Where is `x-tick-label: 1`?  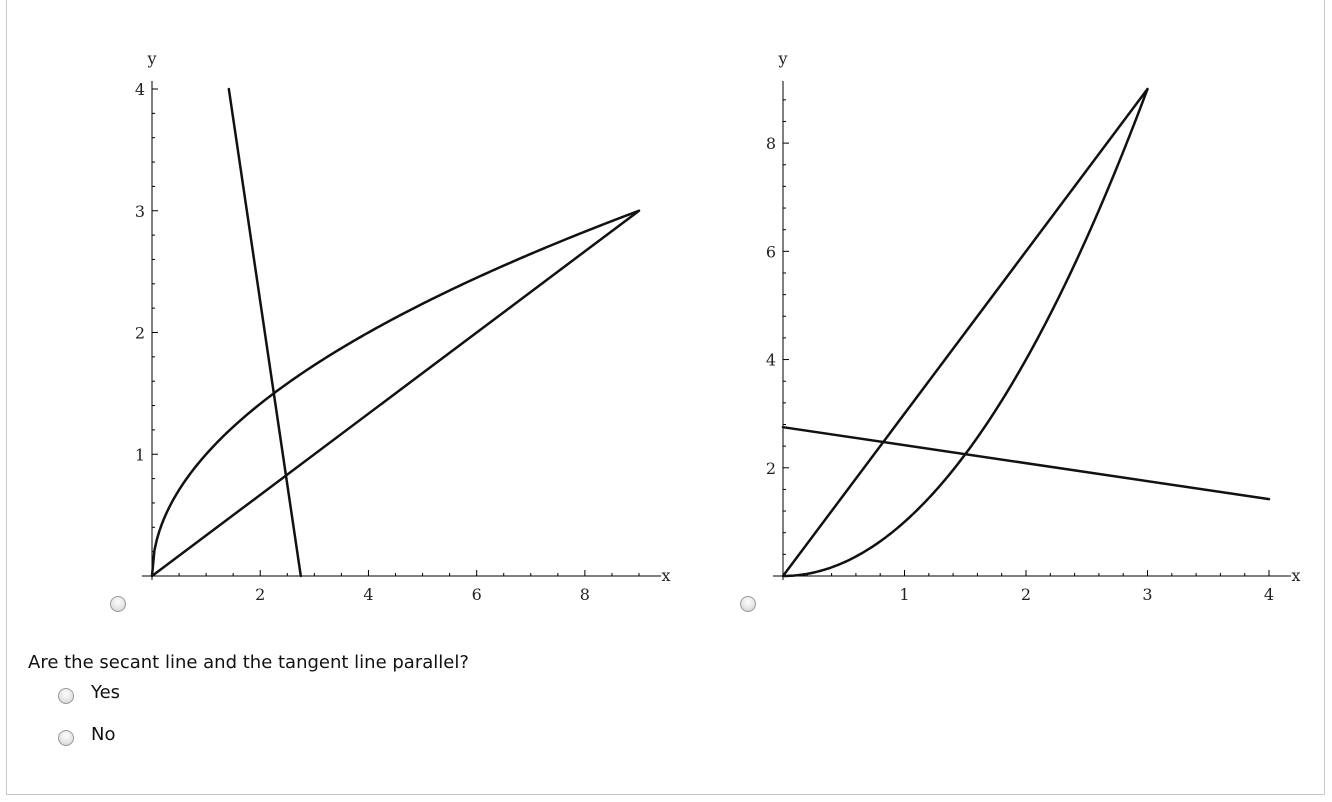 x-tick-label: 1 is located at coordinates (904, 594).